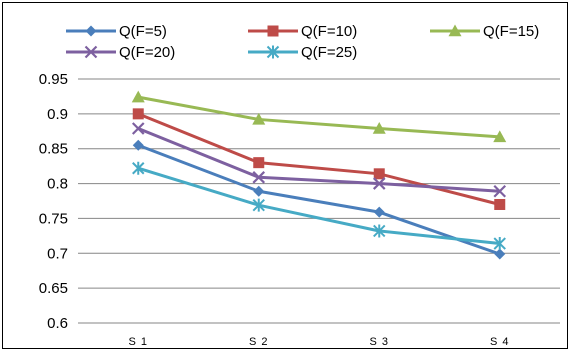 This screenshot has height=353, width=572. I want to click on y-tick-label: 0.6, so click(57, 323).